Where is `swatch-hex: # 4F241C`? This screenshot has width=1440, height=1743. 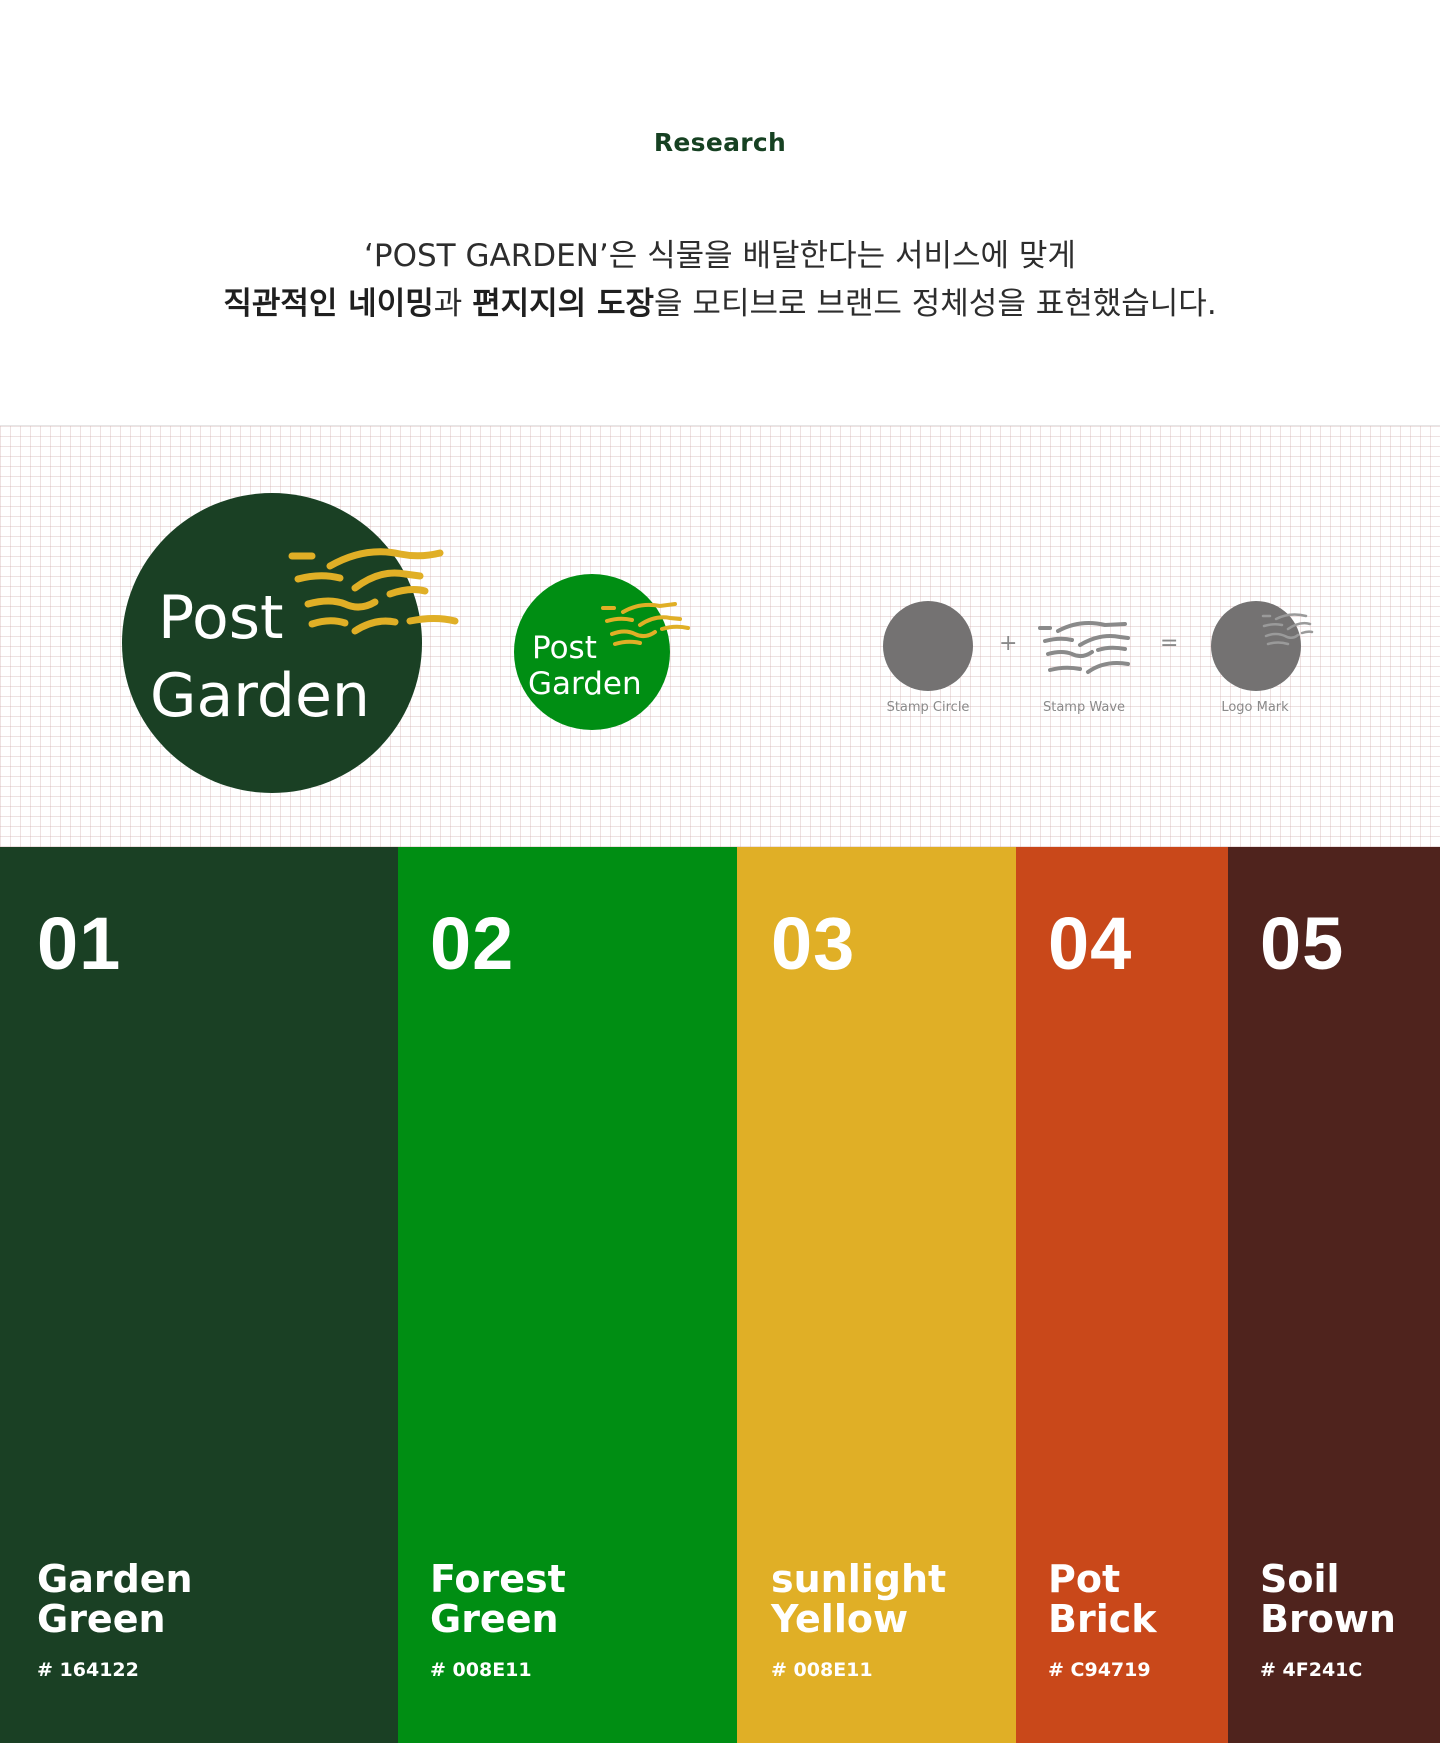 swatch-hex: # 4F241C is located at coordinates (1311, 1670).